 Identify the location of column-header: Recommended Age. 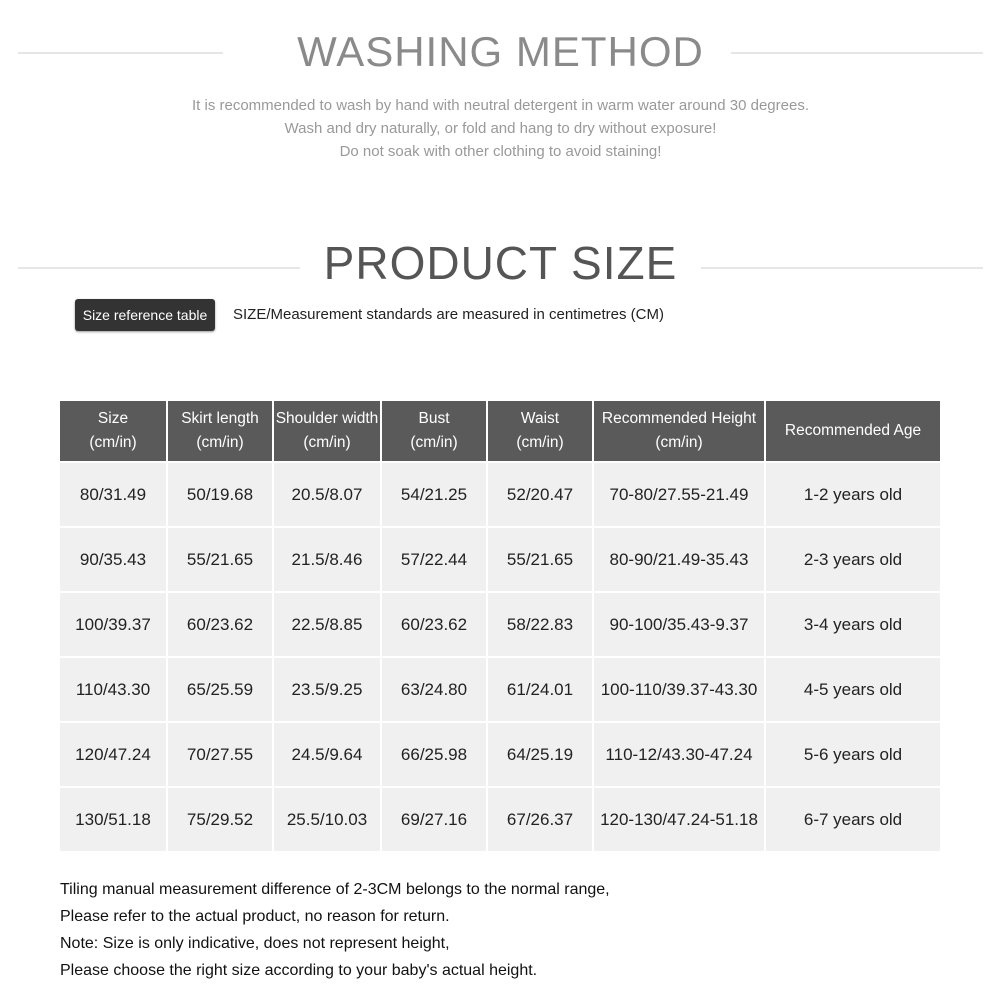
(853, 431).